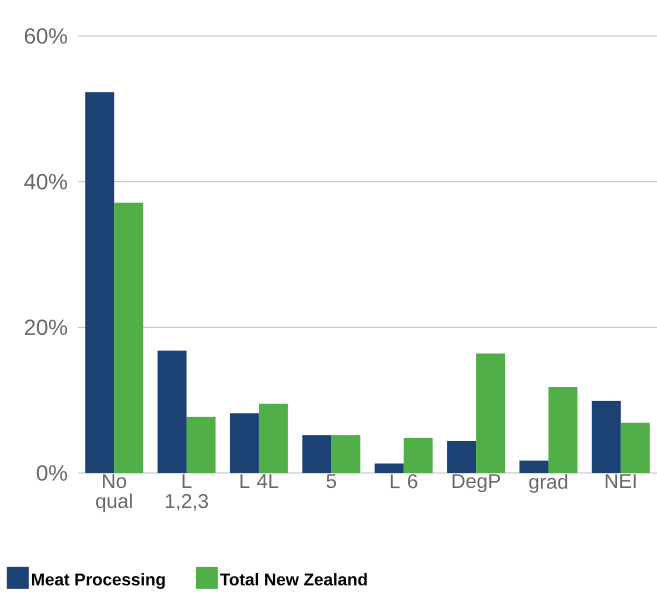 Image resolution: width=657 pixels, height=595 pixels. I want to click on y-tick-label: 20%, so click(46, 328).